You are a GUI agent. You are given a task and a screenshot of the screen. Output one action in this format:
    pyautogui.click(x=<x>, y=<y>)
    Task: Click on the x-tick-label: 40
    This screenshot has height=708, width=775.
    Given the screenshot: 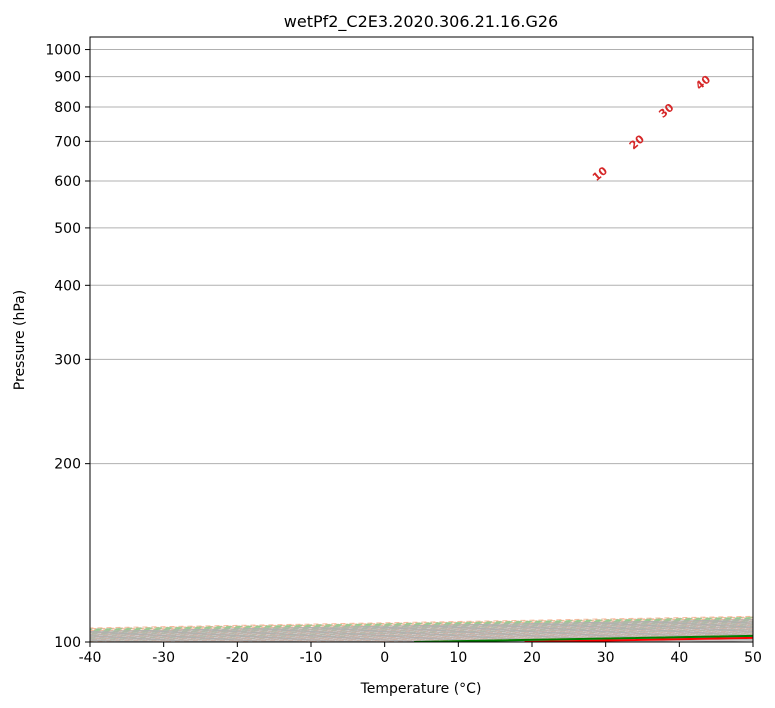 What is the action you would take?
    pyautogui.click(x=679, y=658)
    